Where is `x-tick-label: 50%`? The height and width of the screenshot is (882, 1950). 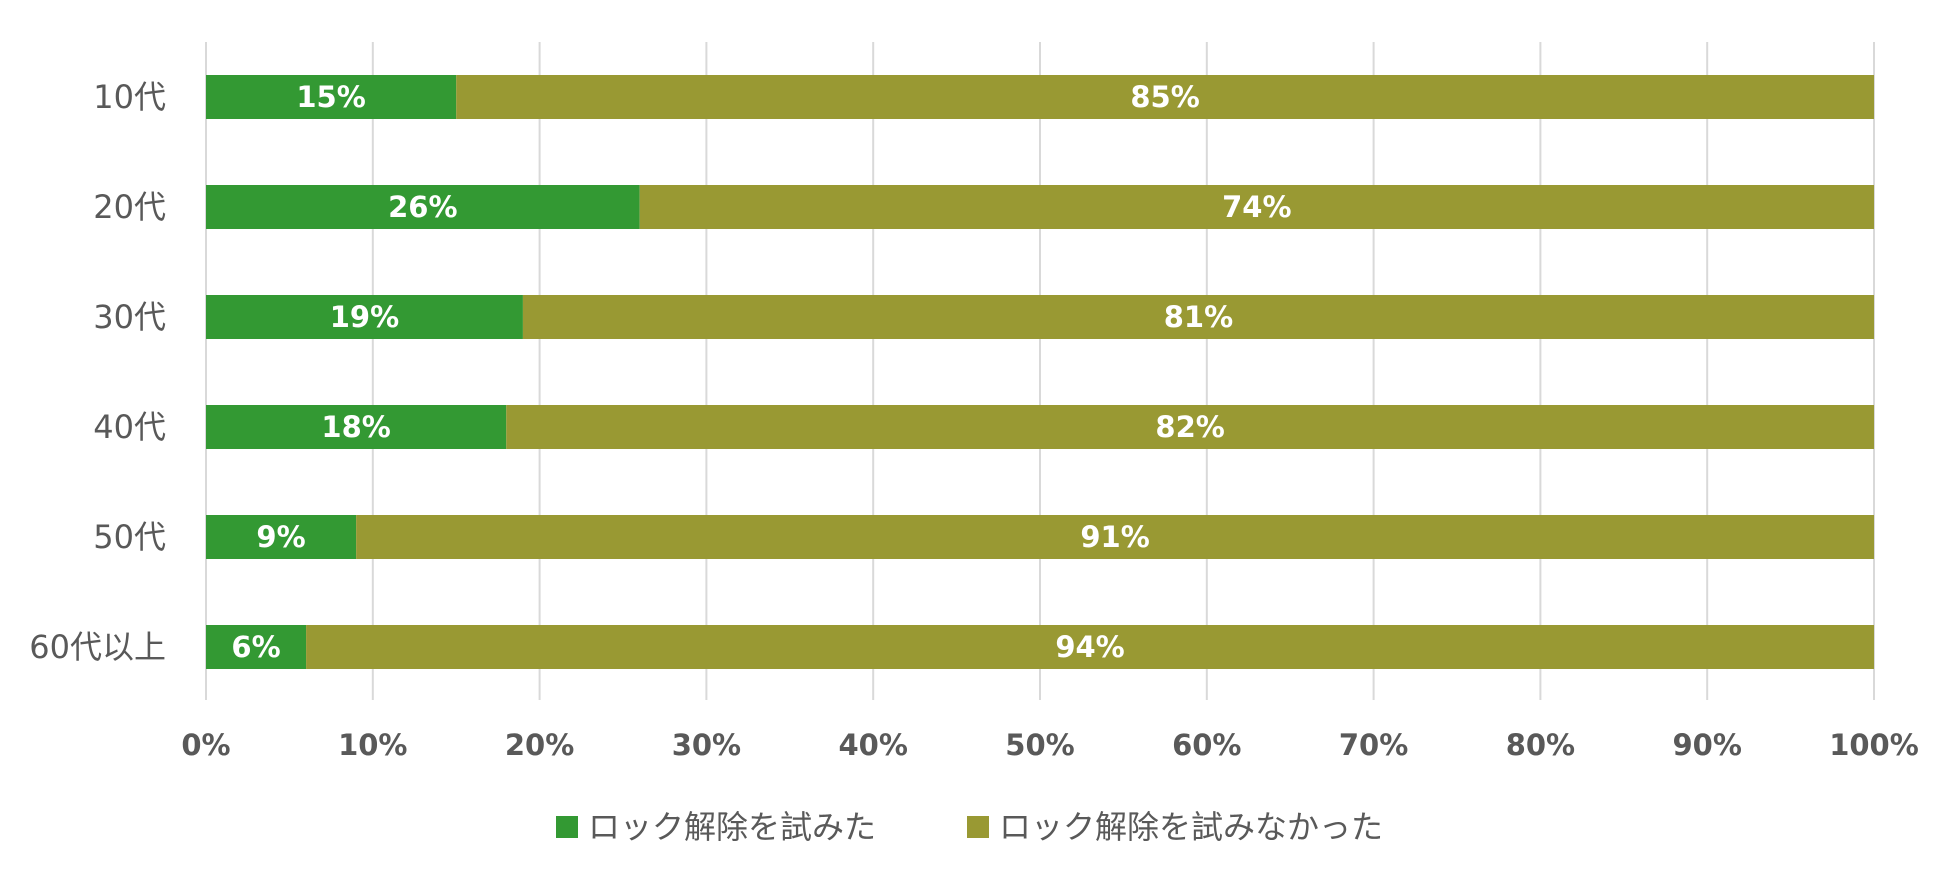 x-tick-label: 50% is located at coordinates (1039, 745).